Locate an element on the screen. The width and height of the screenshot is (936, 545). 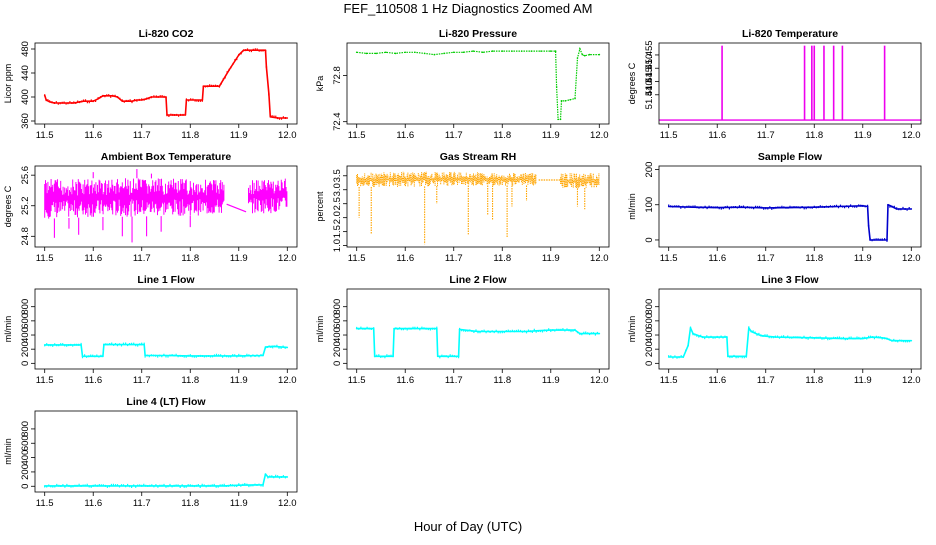
y-tick-label: 600 is located at coordinates (25, 321).